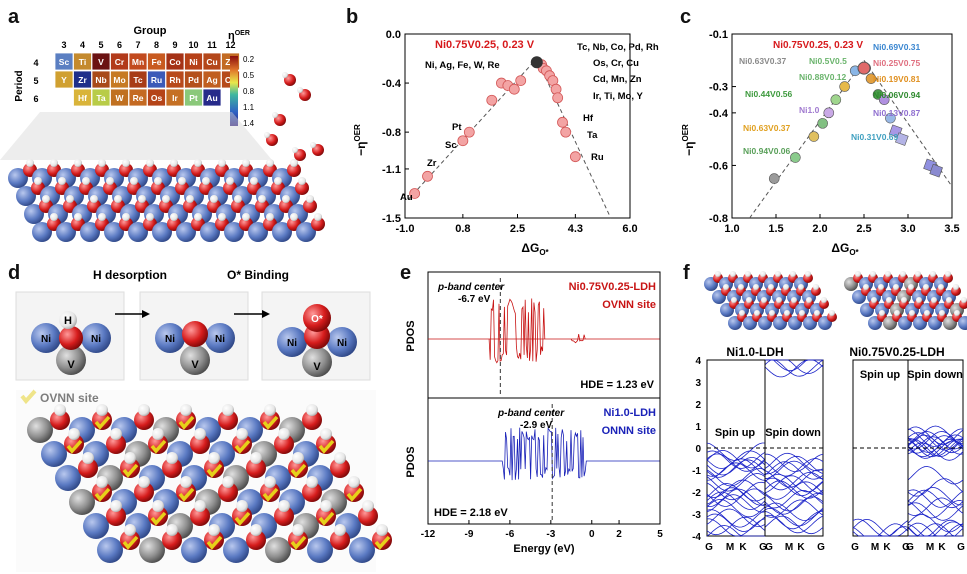 The image size is (967, 574). Describe the element at coordinates (821, 547) in the screenshot. I see `f-kpoint-label: G` at that location.